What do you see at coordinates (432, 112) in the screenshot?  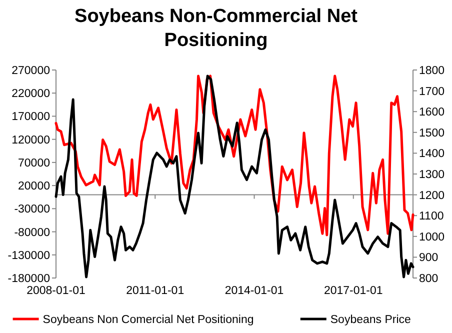 I see `y2-tick-label: 1600` at bounding box center [432, 112].